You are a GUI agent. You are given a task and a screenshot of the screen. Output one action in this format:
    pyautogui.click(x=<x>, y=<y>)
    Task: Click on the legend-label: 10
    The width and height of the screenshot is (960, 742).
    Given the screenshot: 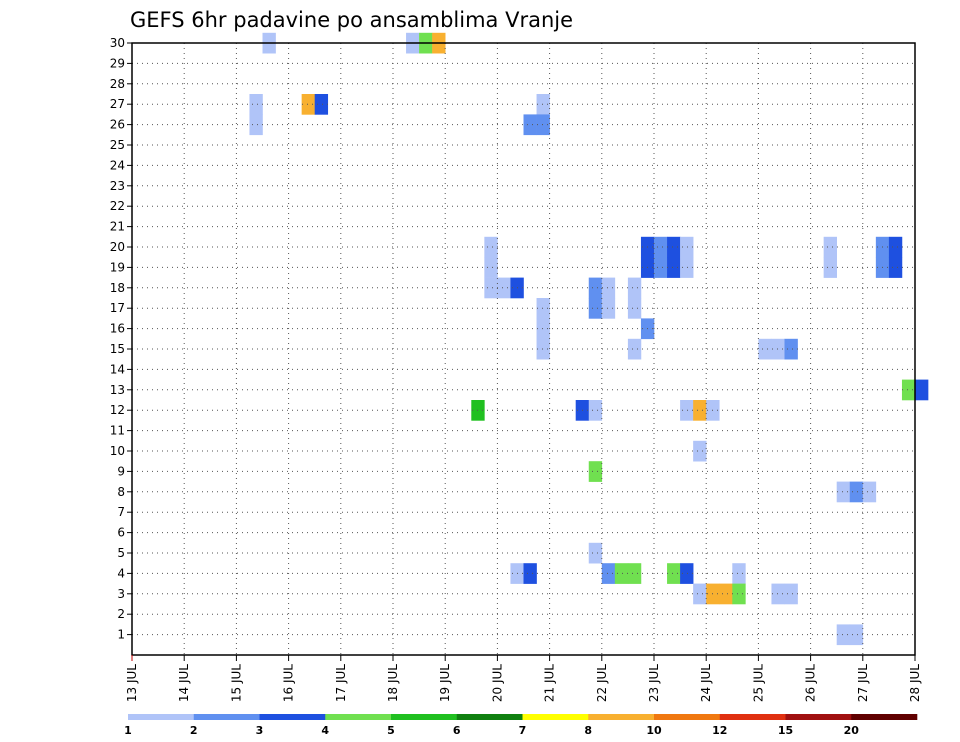 What is the action you would take?
    pyautogui.click(x=654, y=730)
    